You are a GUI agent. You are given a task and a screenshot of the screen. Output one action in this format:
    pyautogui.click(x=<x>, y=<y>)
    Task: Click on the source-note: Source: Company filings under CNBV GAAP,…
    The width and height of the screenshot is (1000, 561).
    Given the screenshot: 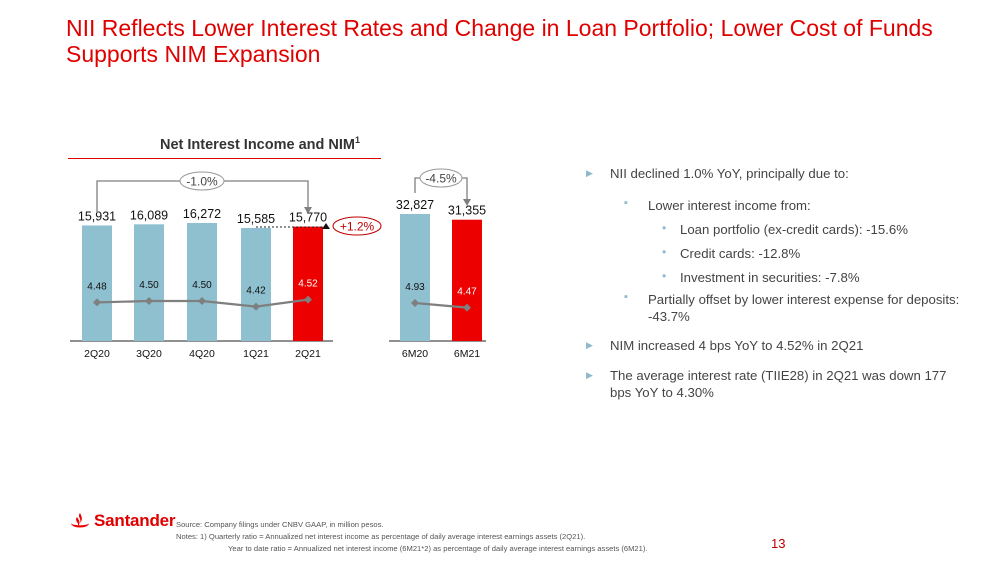 What is the action you would take?
    pyautogui.click(x=280, y=524)
    